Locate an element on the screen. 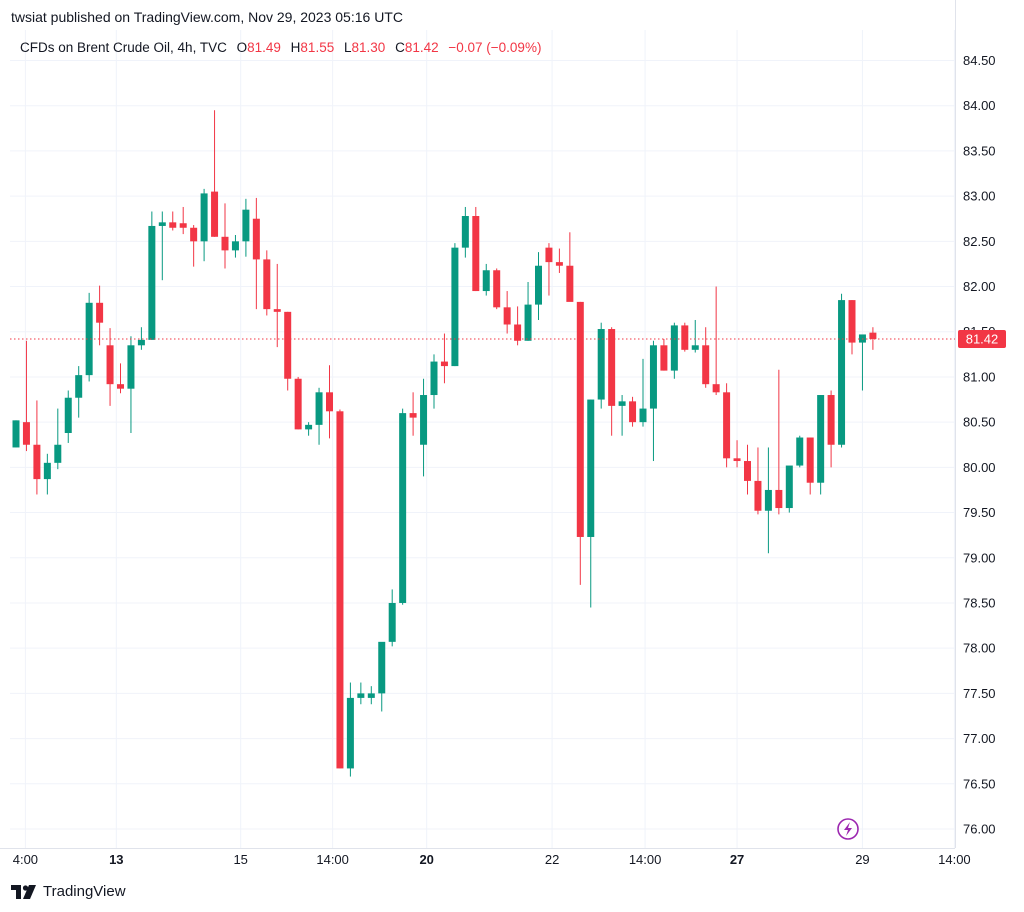  tradingview-brand: TradingView is located at coordinates (68, 891).